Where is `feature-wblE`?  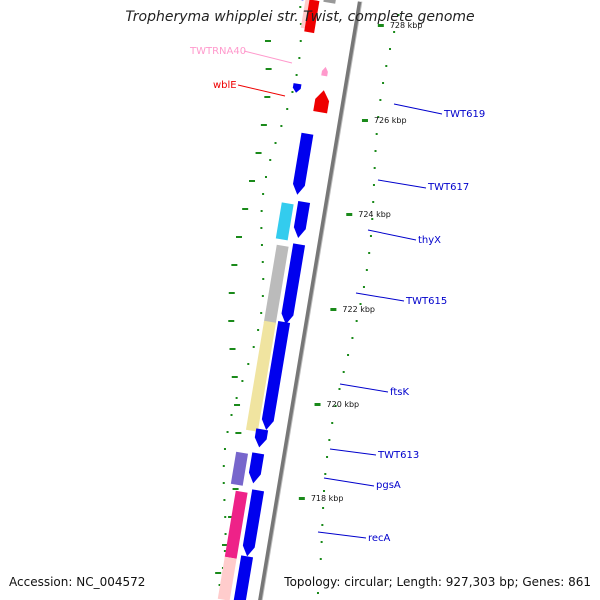 feature-wblE is located at coordinates (321, 102).